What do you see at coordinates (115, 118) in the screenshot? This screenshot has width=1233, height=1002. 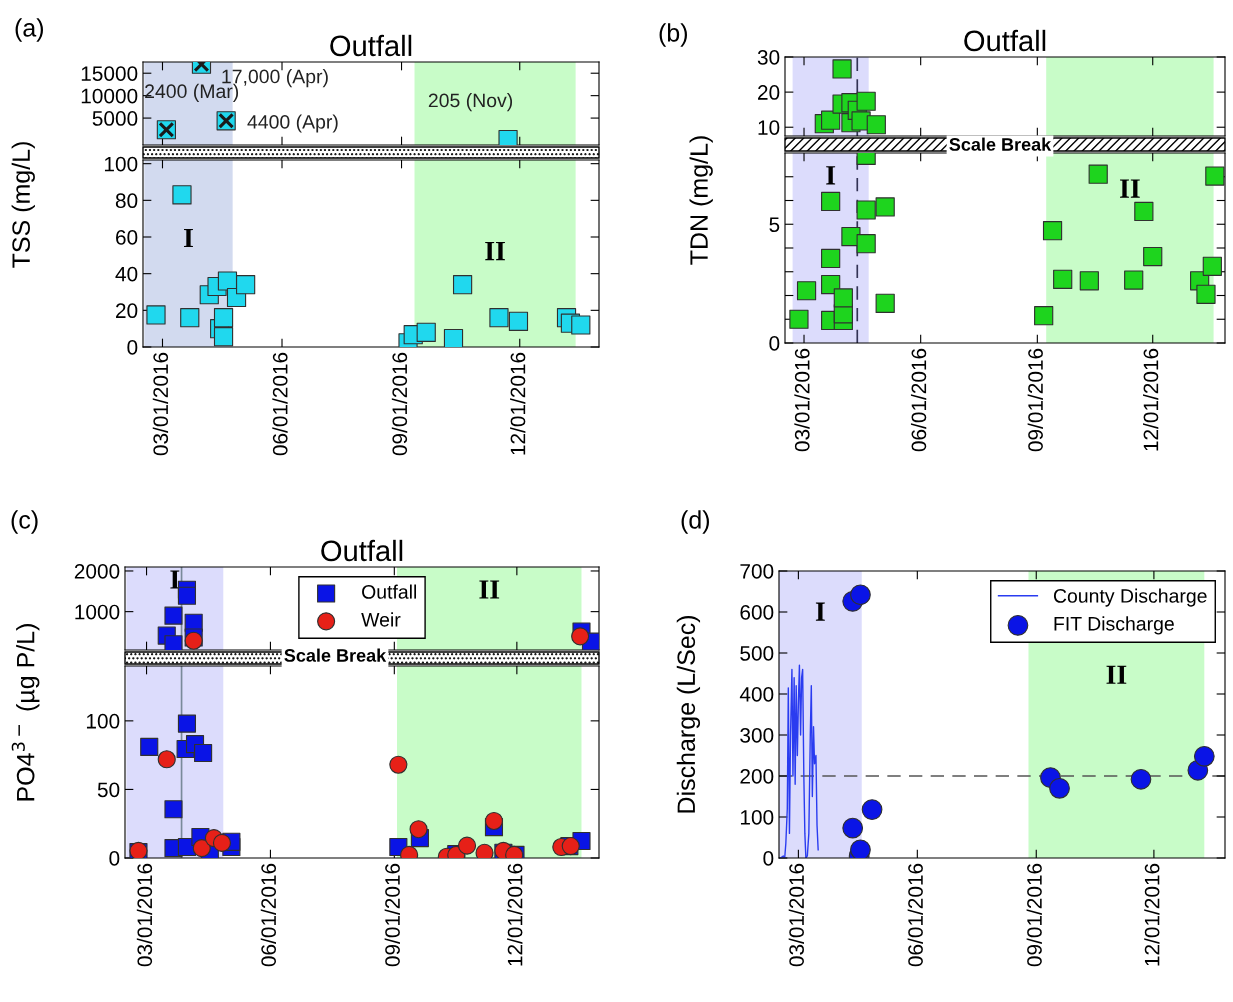 I see `y-tick-label: 5000` at bounding box center [115, 118].